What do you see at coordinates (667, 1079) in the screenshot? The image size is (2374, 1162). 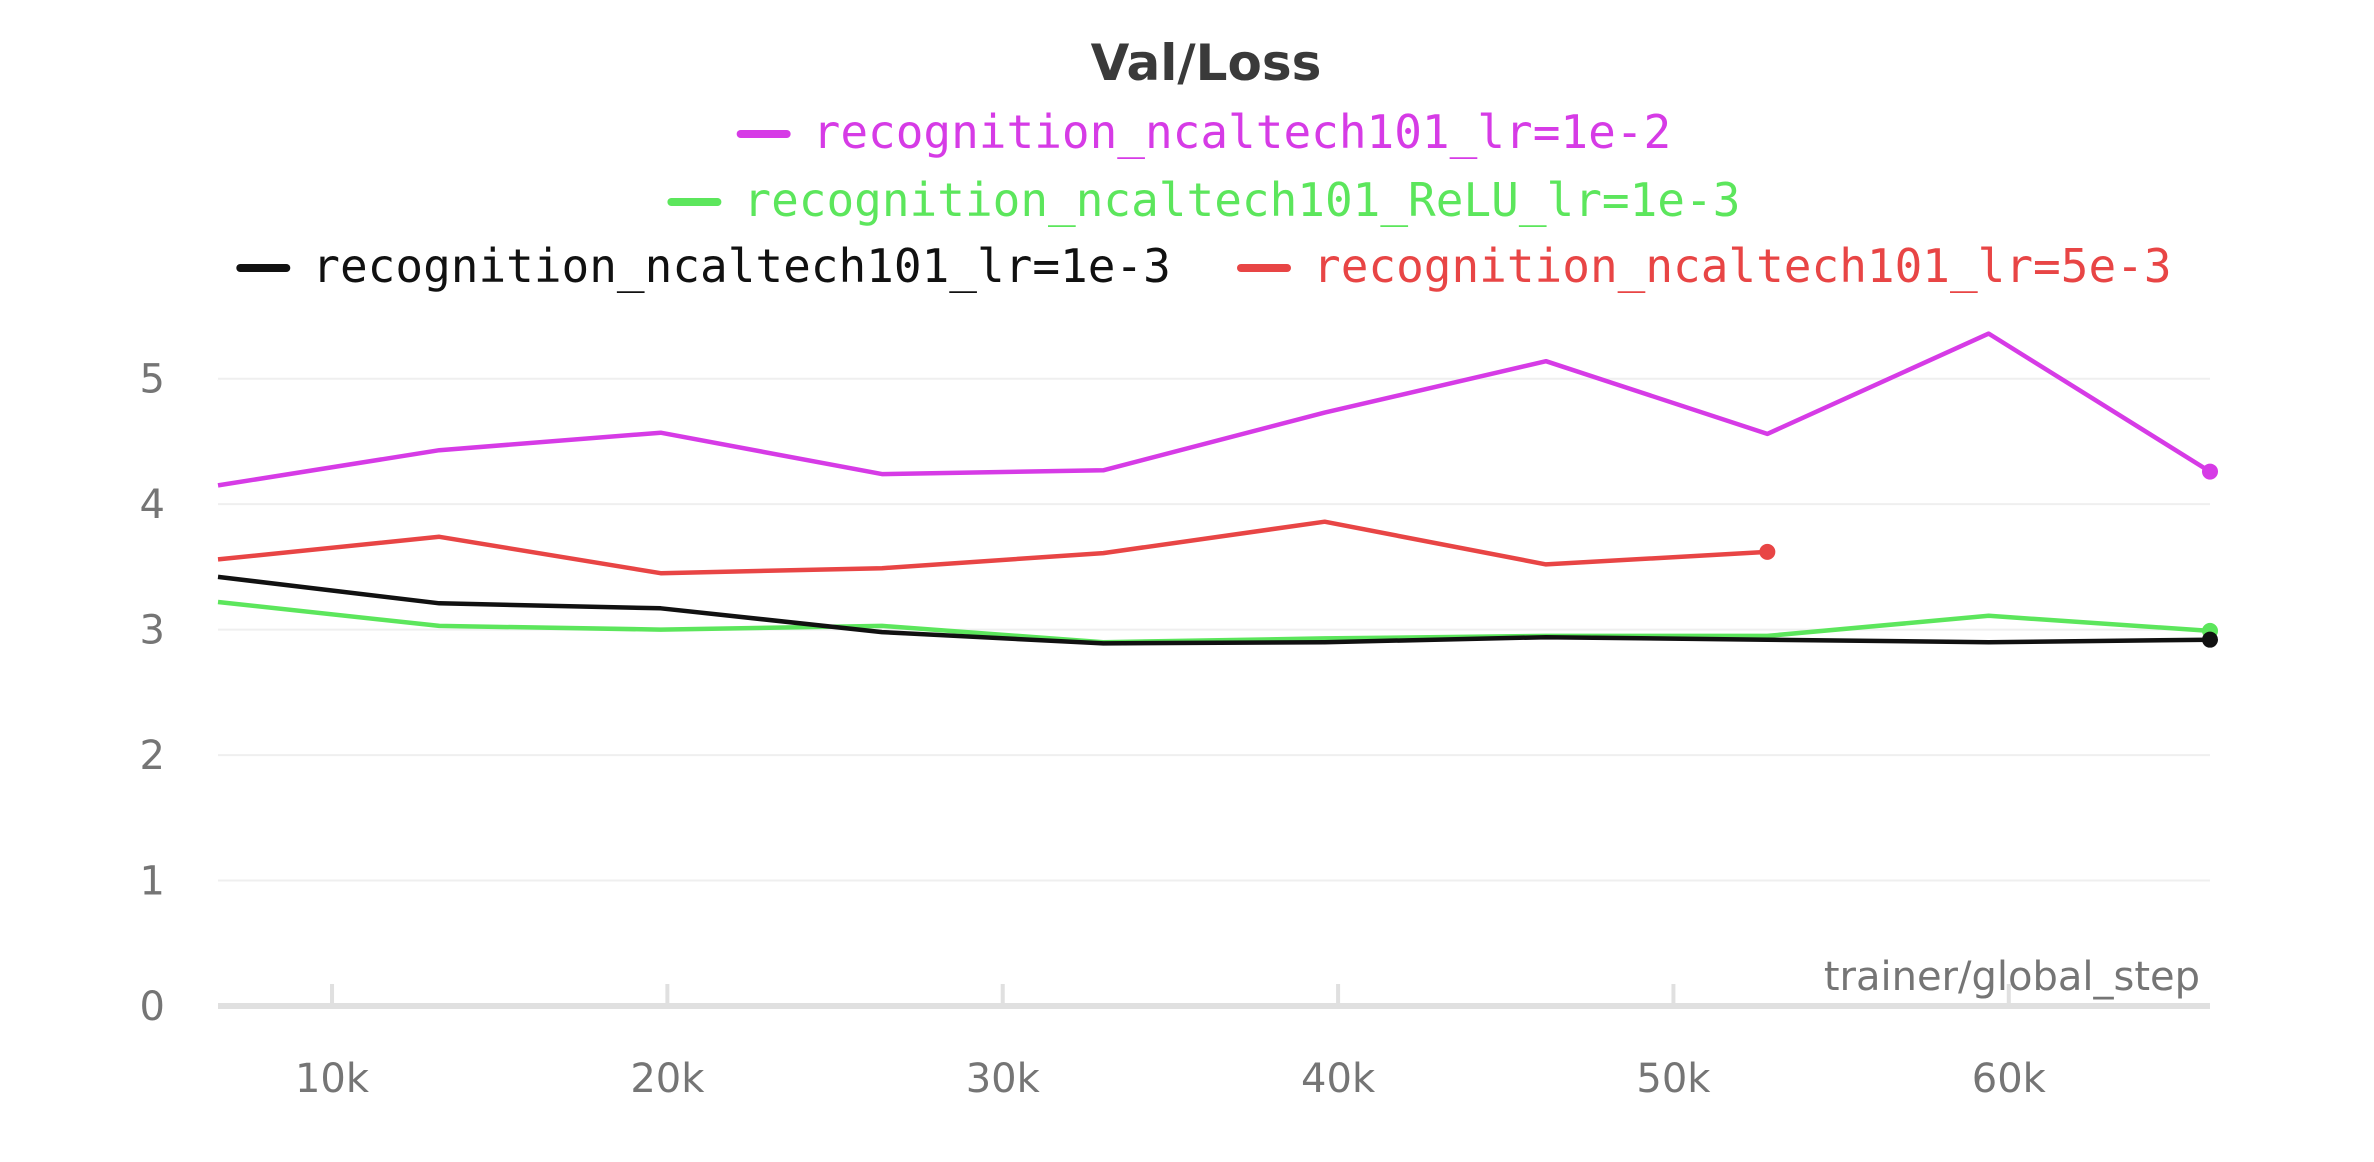 I see `x-tick-label: 20k` at bounding box center [667, 1079].